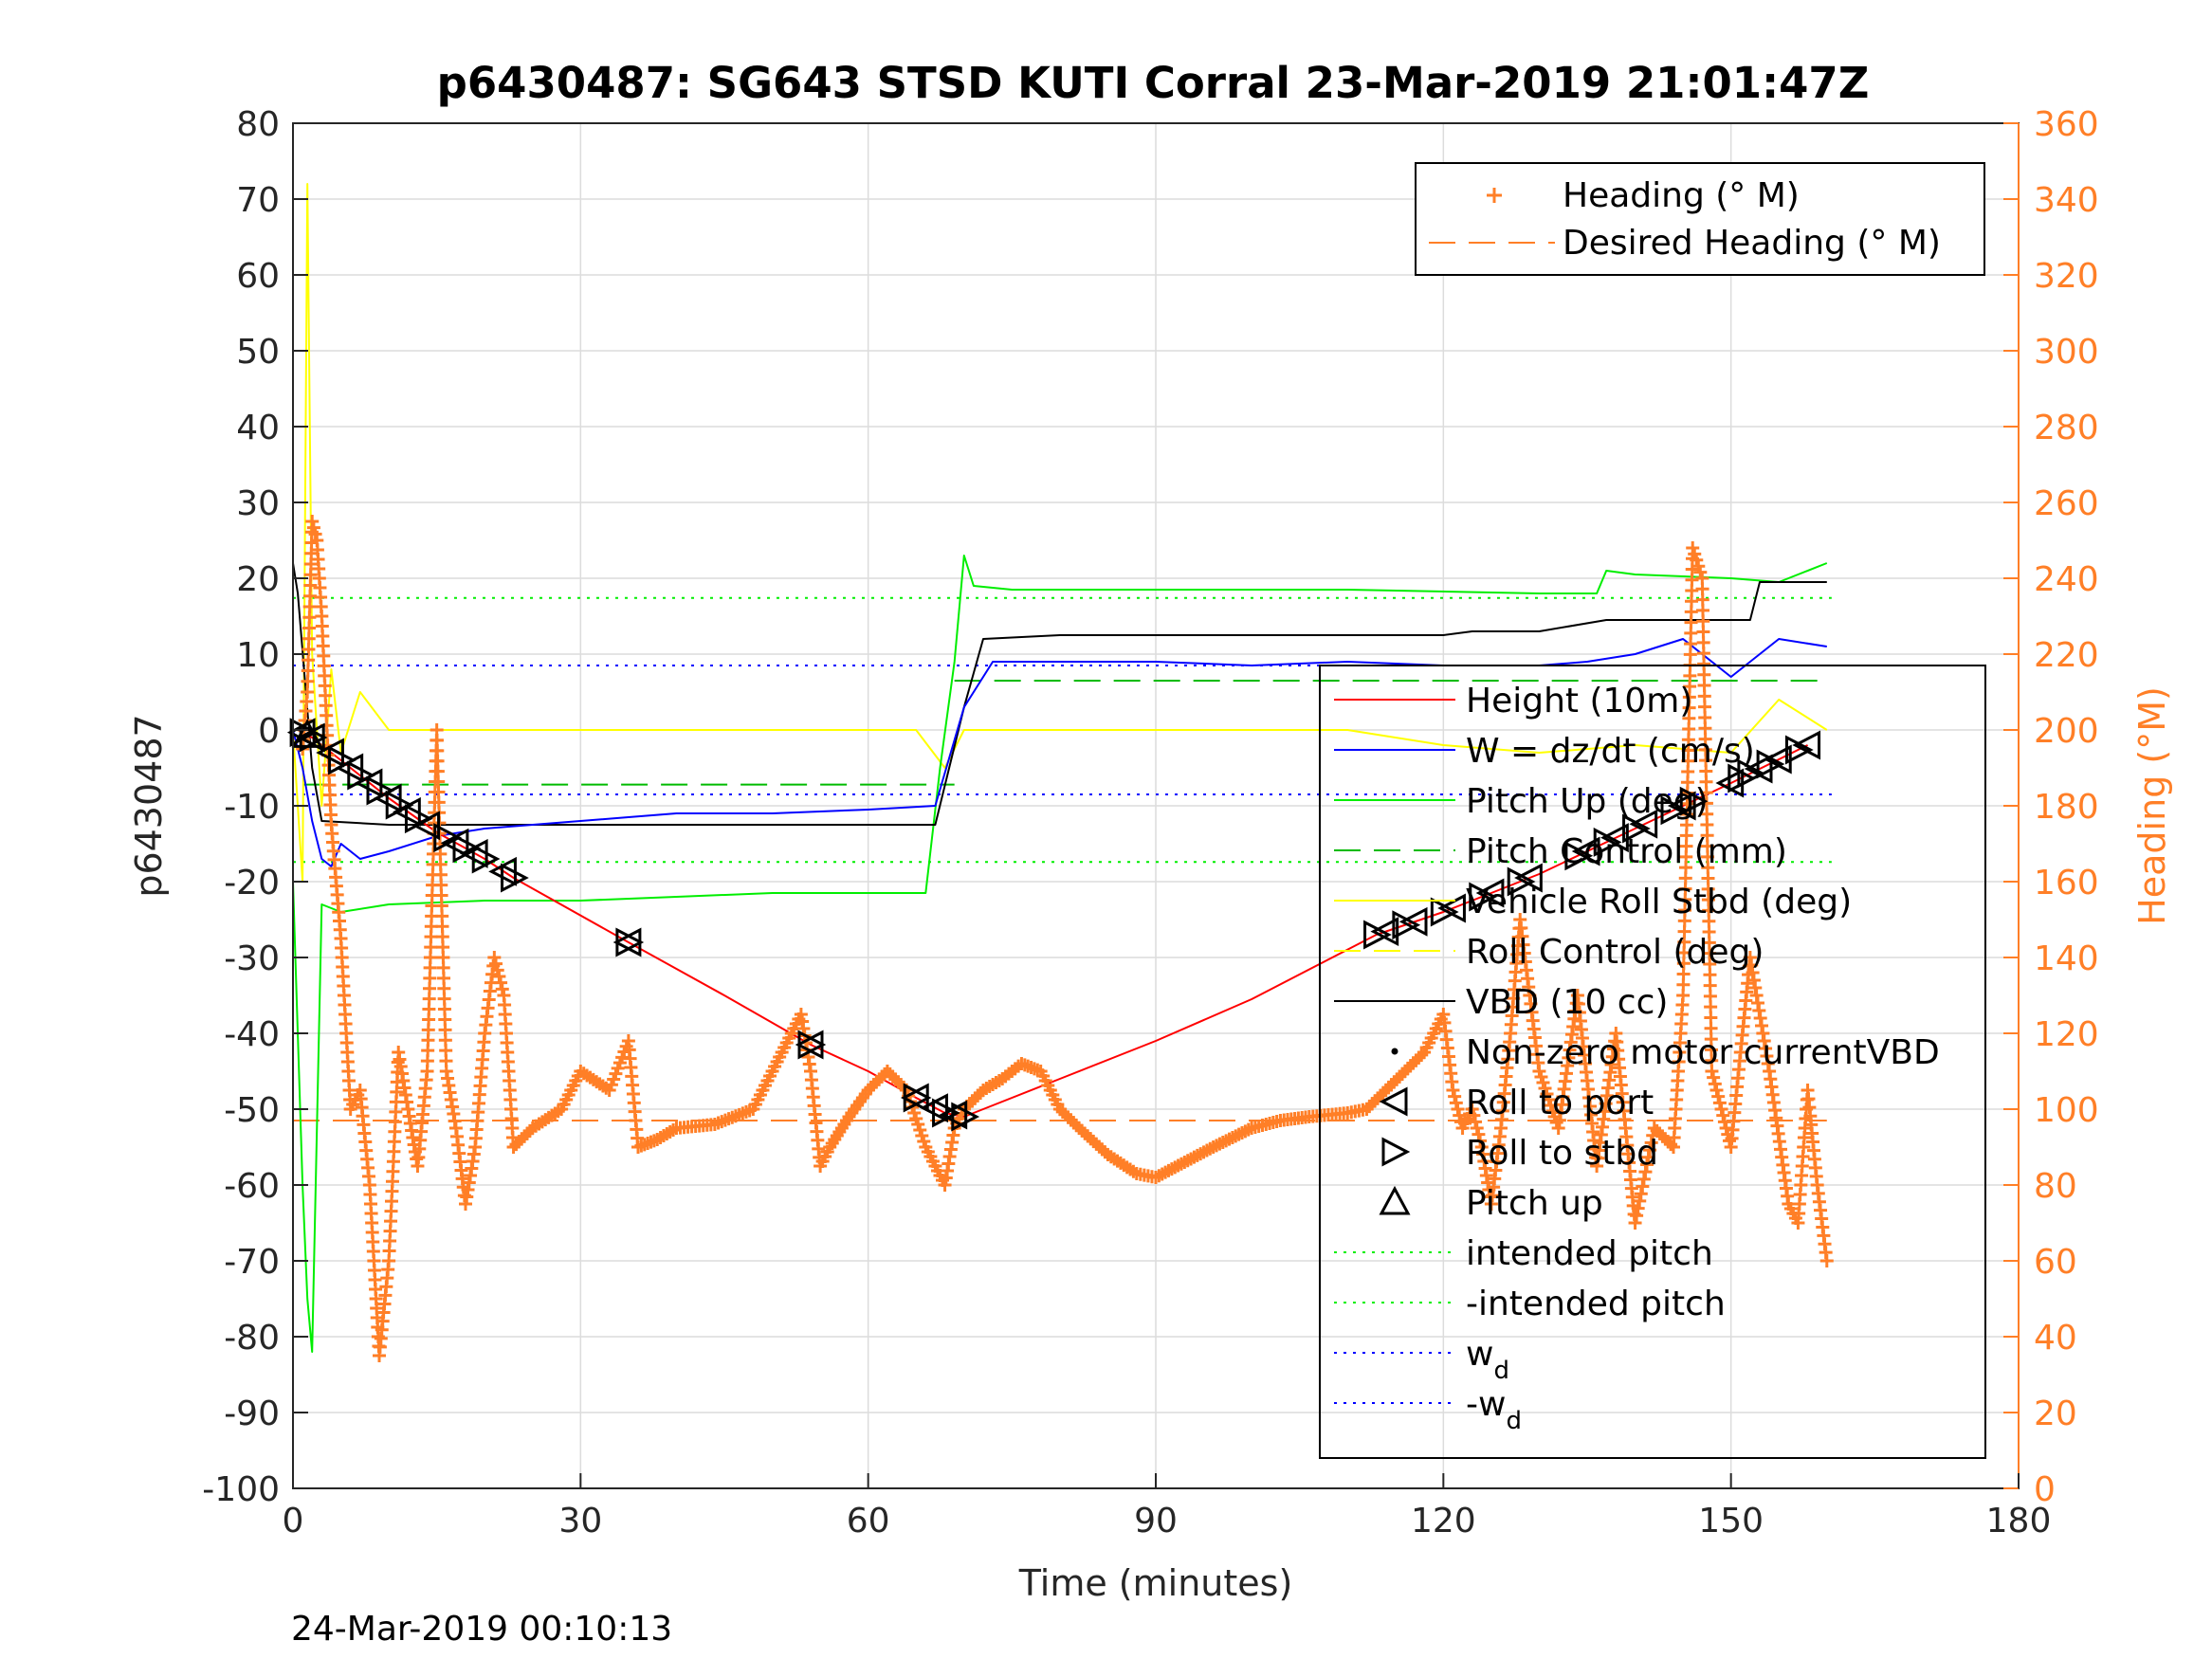 The width and height of the screenshot is (2212, 1659). Describe the element at coordinates (149, 805) in the screenshot. I see `y-axis-label: p6430487` at that location.